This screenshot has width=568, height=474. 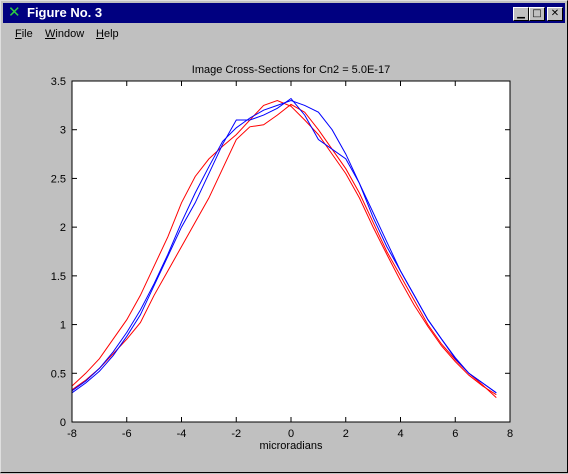 I want to click on y-tick-label: 3.5, so click(x=58, y=82).